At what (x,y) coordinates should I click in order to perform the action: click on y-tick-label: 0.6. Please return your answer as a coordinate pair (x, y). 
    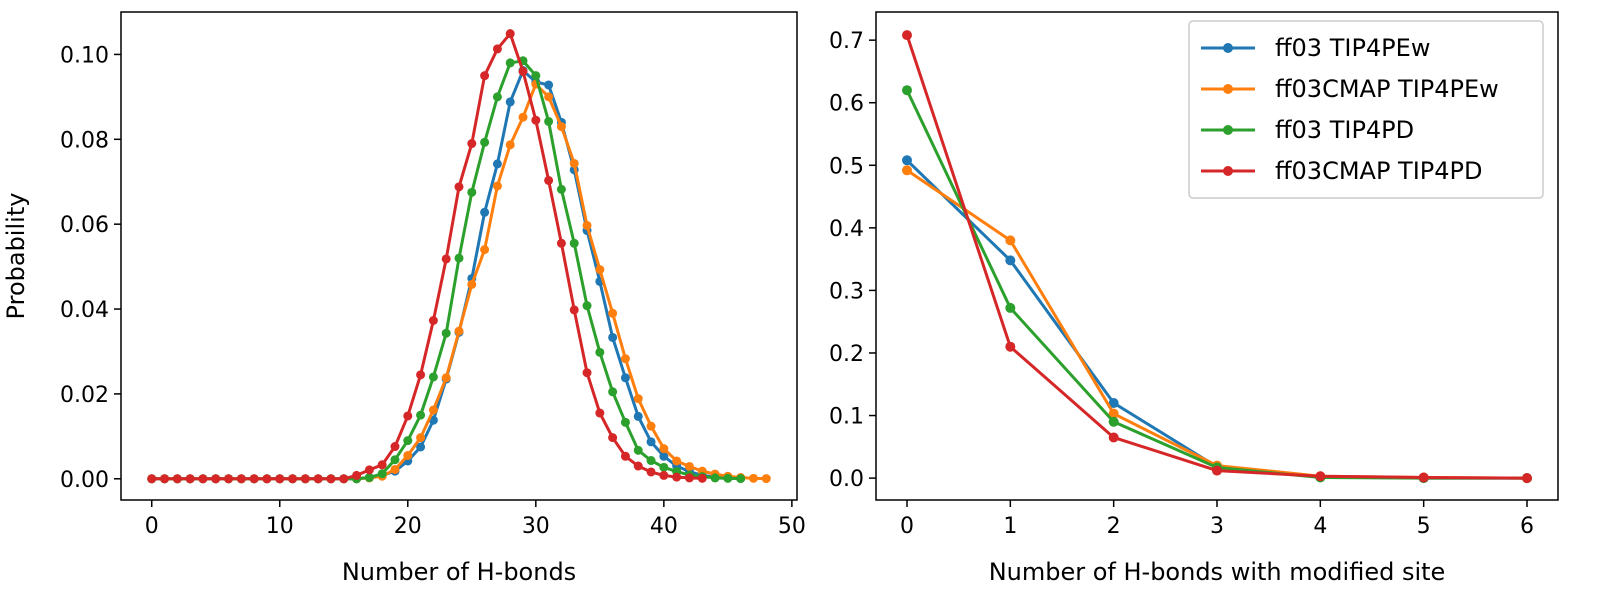
    Looking at the image, I should click on (846, 104).